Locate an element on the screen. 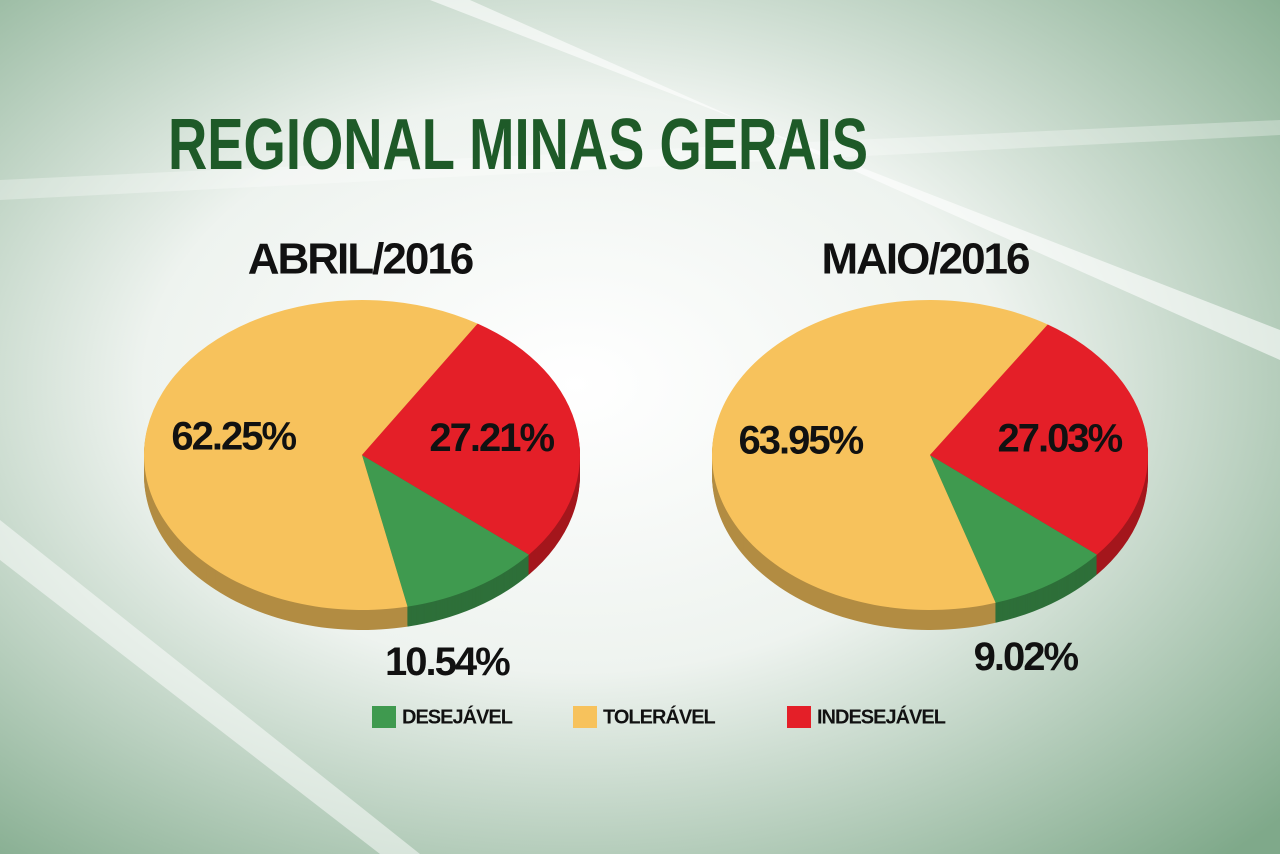  legend-label: DESEJÁVEL is located at coordinates (457, 716).